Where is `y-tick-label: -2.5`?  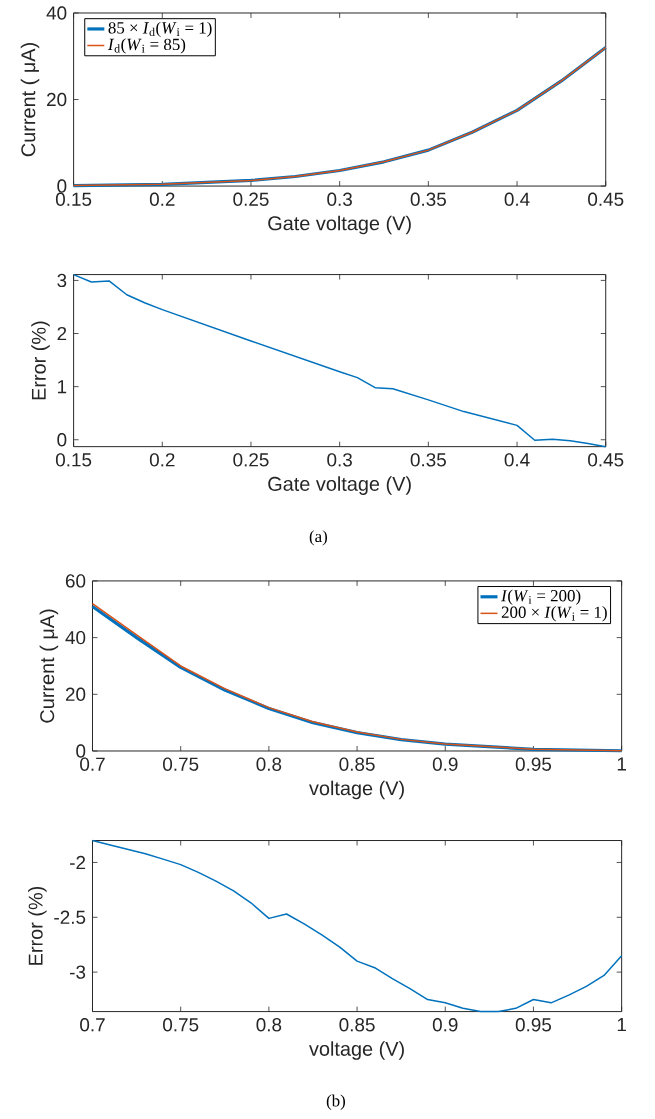
y-tick-label: -2.5 is located at coordinates (69, 917).